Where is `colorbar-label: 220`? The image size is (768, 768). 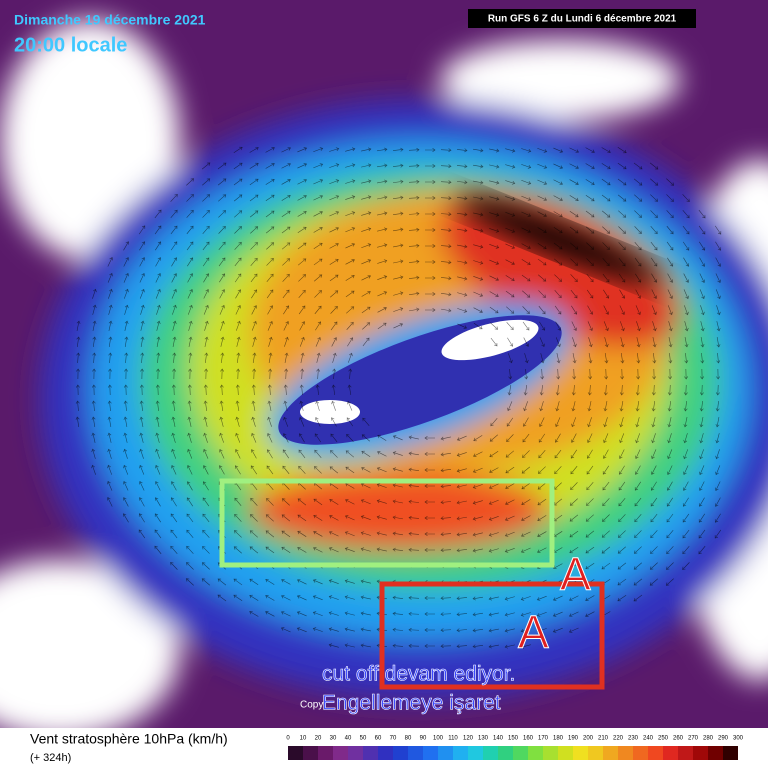
colorbar-label: 220 is located at coordinates (618, 739).